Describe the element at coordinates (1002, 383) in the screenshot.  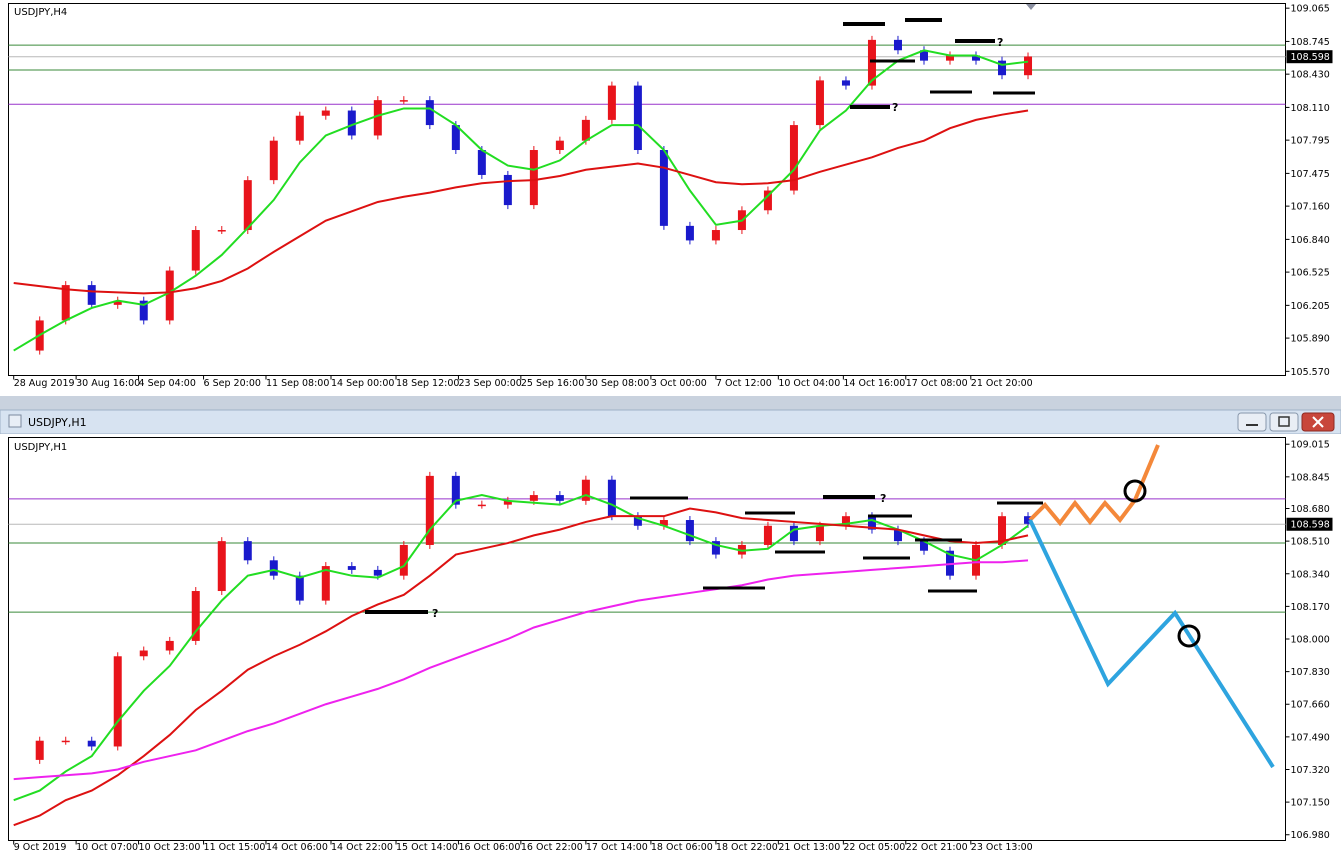
I see `x-tick-label: 21 Oct 20:00` at that location.